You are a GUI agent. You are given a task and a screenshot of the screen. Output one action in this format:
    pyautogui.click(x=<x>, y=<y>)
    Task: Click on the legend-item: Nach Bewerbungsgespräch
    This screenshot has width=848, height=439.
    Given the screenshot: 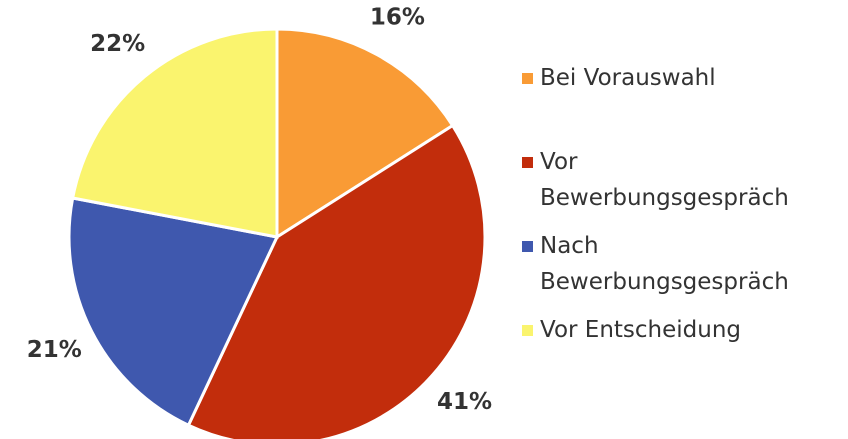 What is the action you would take?
    pyautogui.click(x=676, y=264)
    